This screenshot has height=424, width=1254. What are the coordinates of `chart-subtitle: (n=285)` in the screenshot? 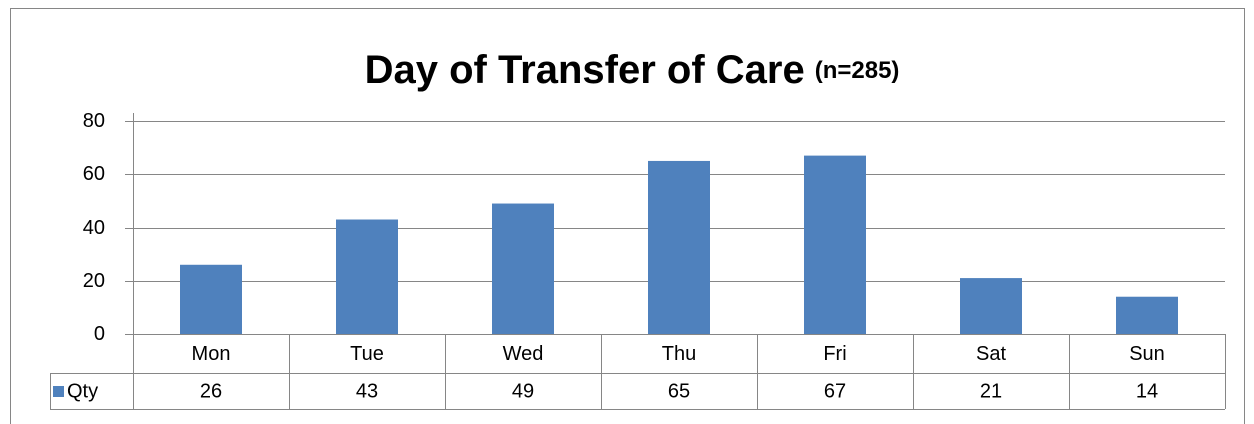 It's located at (857, 70).